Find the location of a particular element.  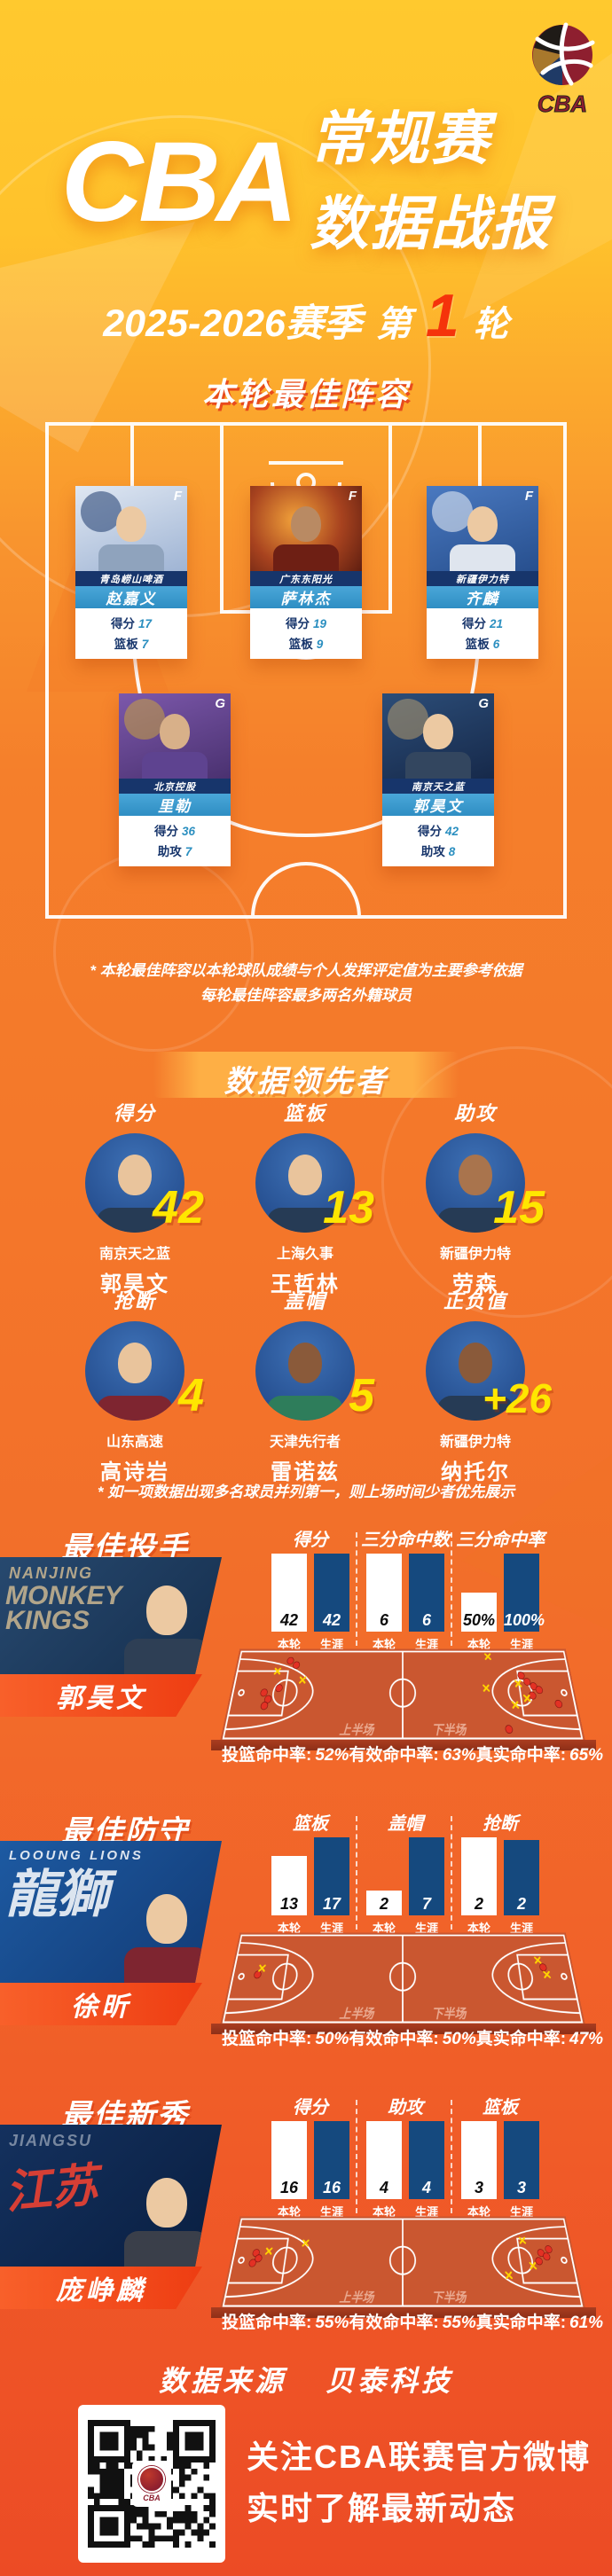

lineup-player-card: F 广东东阳光 萨林杰 得分 19 篮板 9 is located at coordinates (306, 572).